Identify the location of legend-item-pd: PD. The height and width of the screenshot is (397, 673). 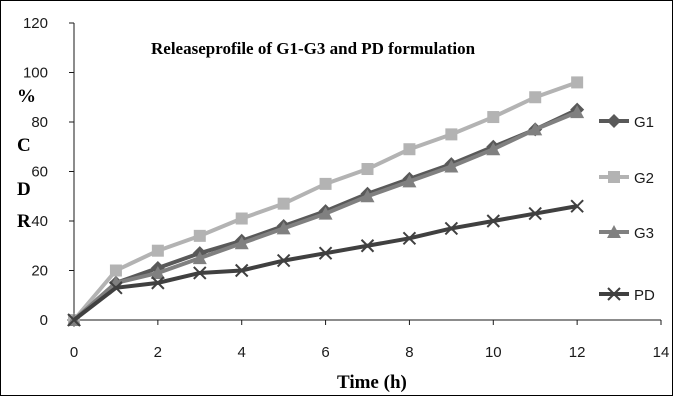
(627, 295).